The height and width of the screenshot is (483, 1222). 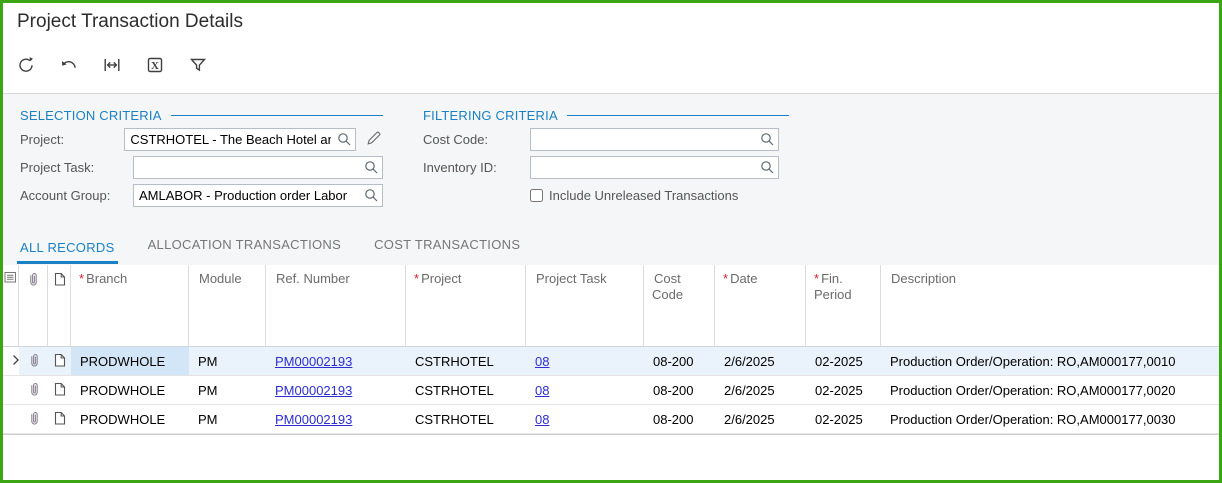 What do you see at coordinates (15, 361) in the screenshot?
I see `chevron-right-icon` at bounding box center [15, 361].